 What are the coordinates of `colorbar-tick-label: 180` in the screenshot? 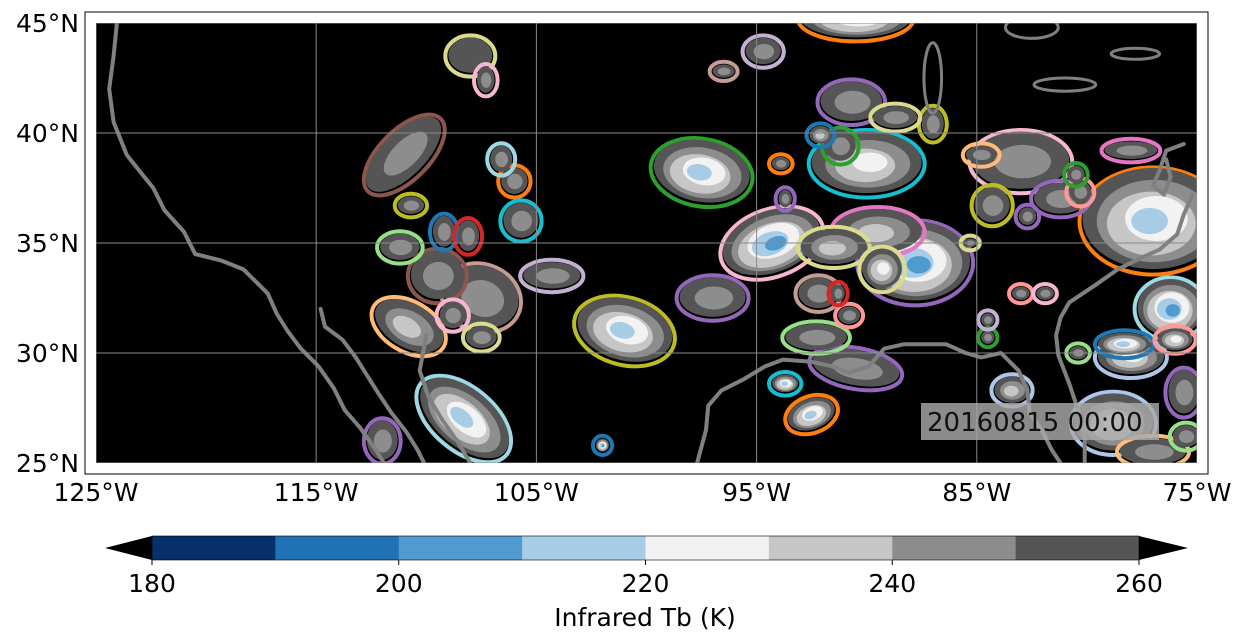 It's located at (152, 583).